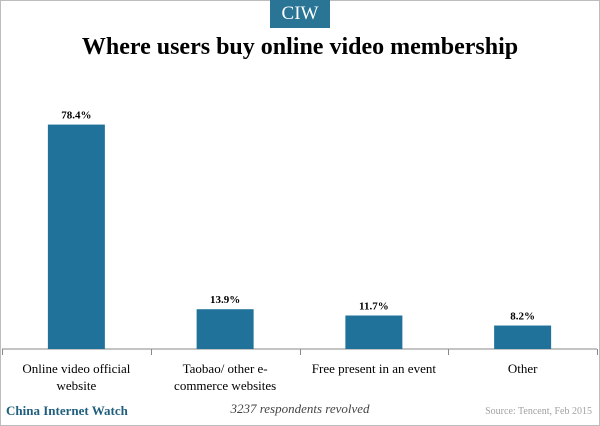  Describe the element at coordinates (374, 368) in the screenshot. I see `category-label: Free present in an event` at that location.